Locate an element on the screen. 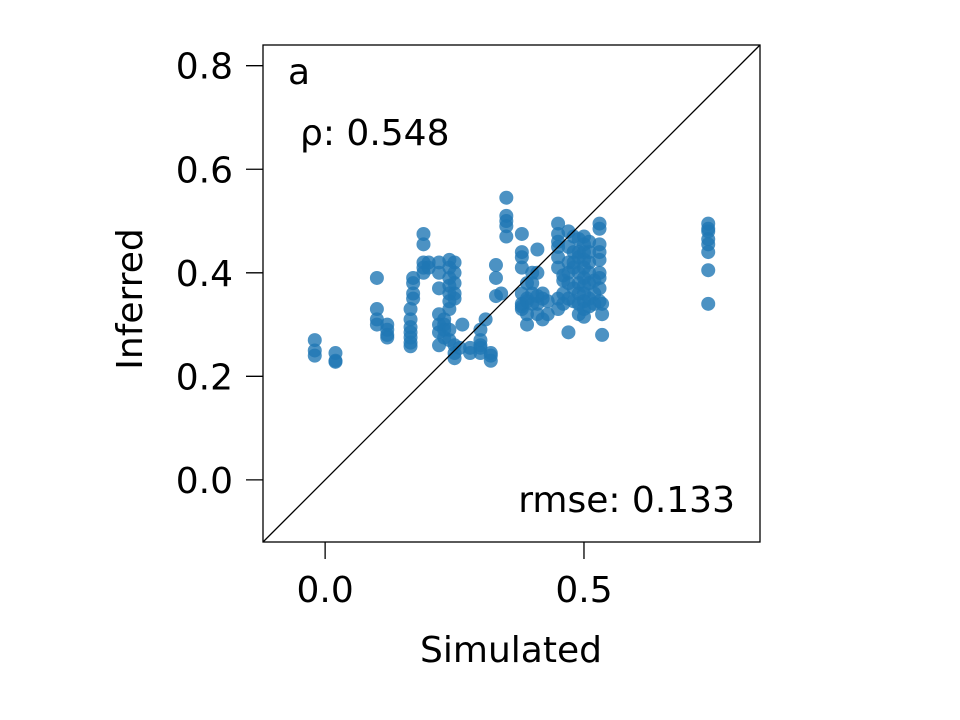  y-tick-label: 0.8 is located at coordinates (204, 67).